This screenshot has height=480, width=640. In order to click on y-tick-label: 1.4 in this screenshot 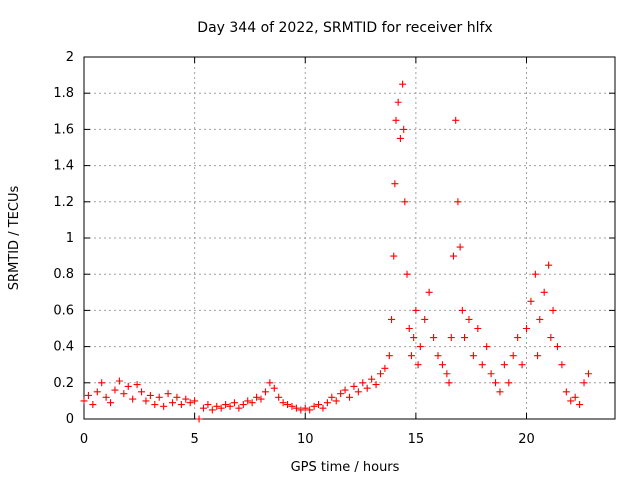, I will do `click(63, 166)`.